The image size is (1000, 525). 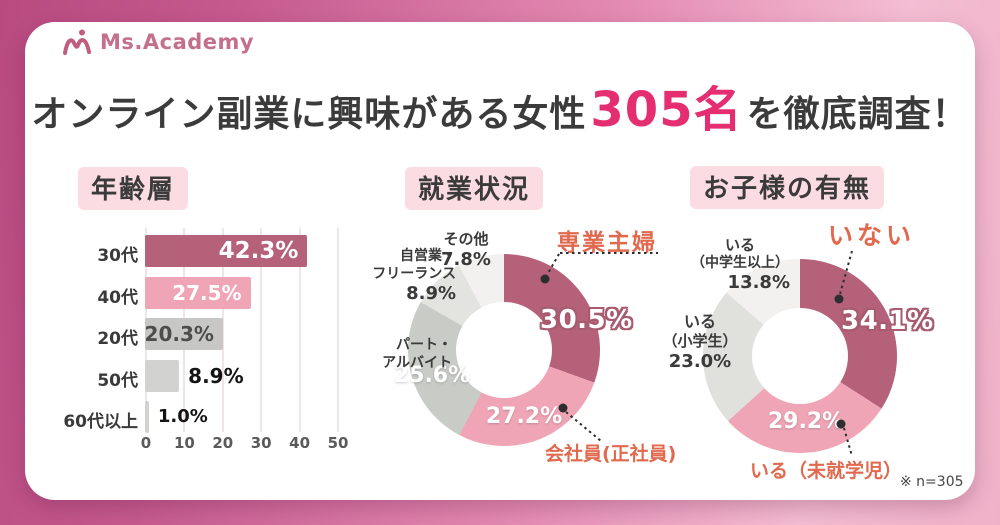 I want to click on x-tick-label: 50, so click(x=338, y=443).